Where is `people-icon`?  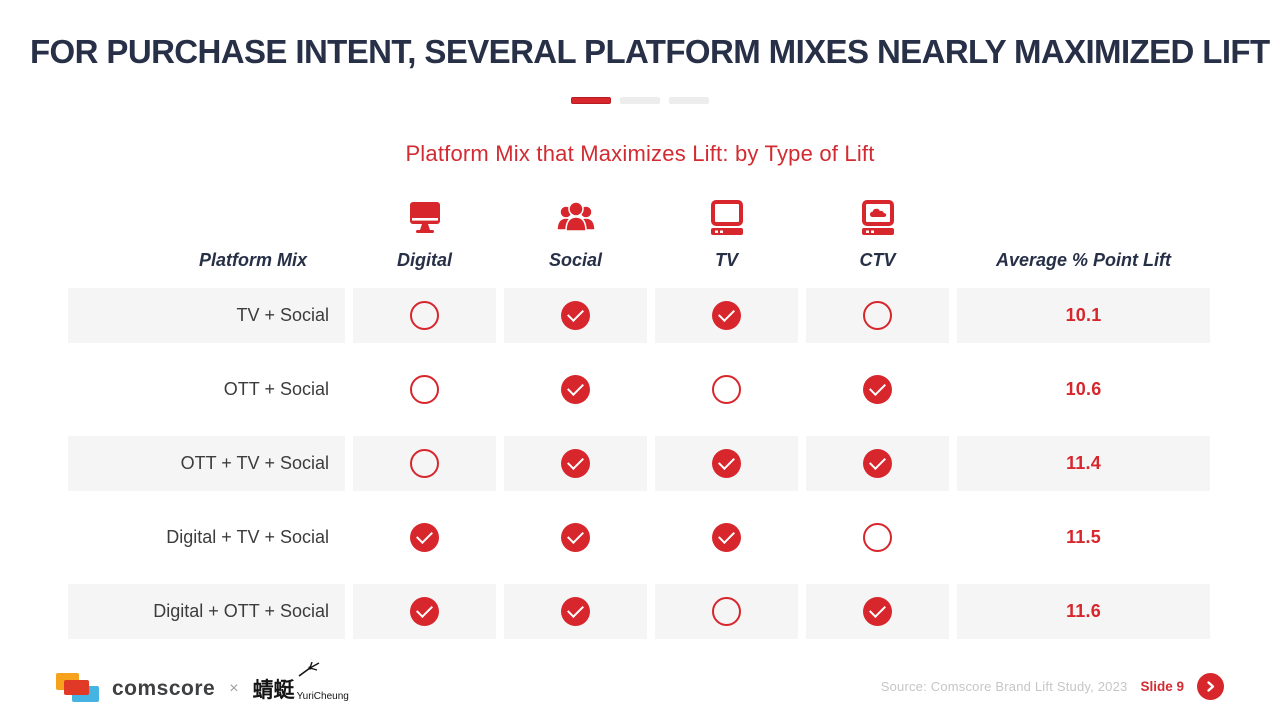 people-icon is located at coordinates (575, 216).